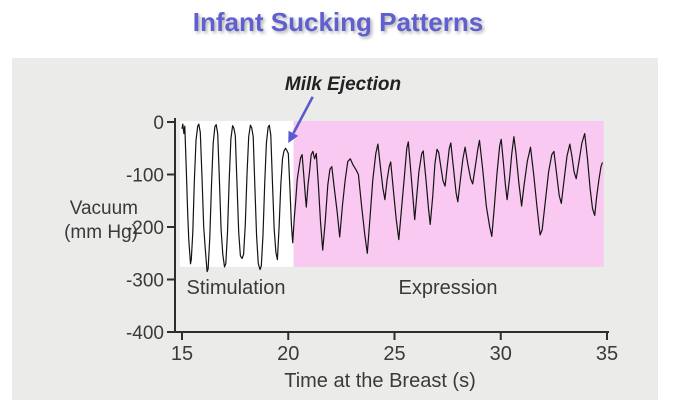  Describe the element at coordinates (145, 281) in the screenshot. I see `y-tick-label: -300` at that location.